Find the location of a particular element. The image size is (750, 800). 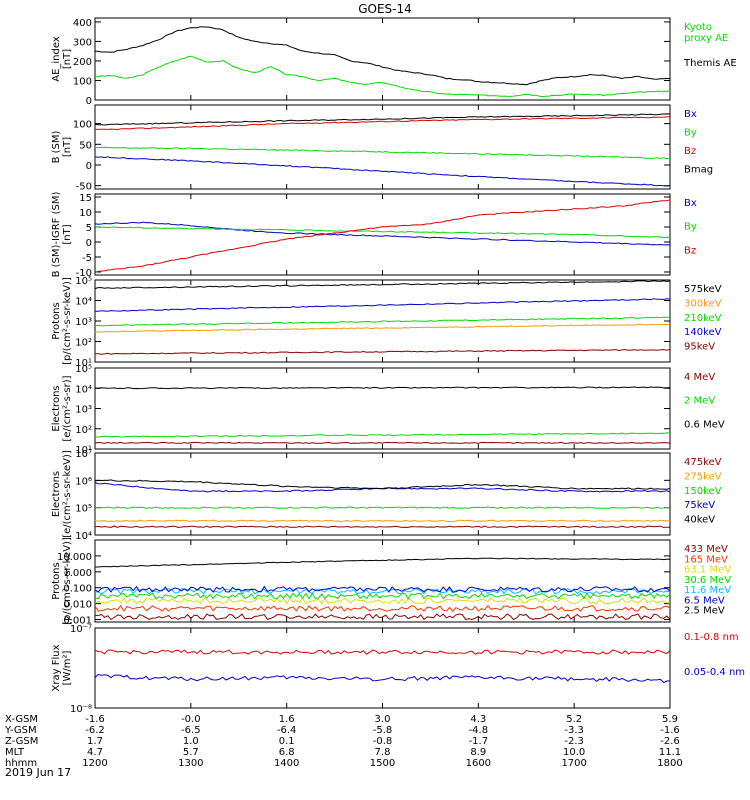

y-tick-label: 50 is located at coordinates (85, 145).